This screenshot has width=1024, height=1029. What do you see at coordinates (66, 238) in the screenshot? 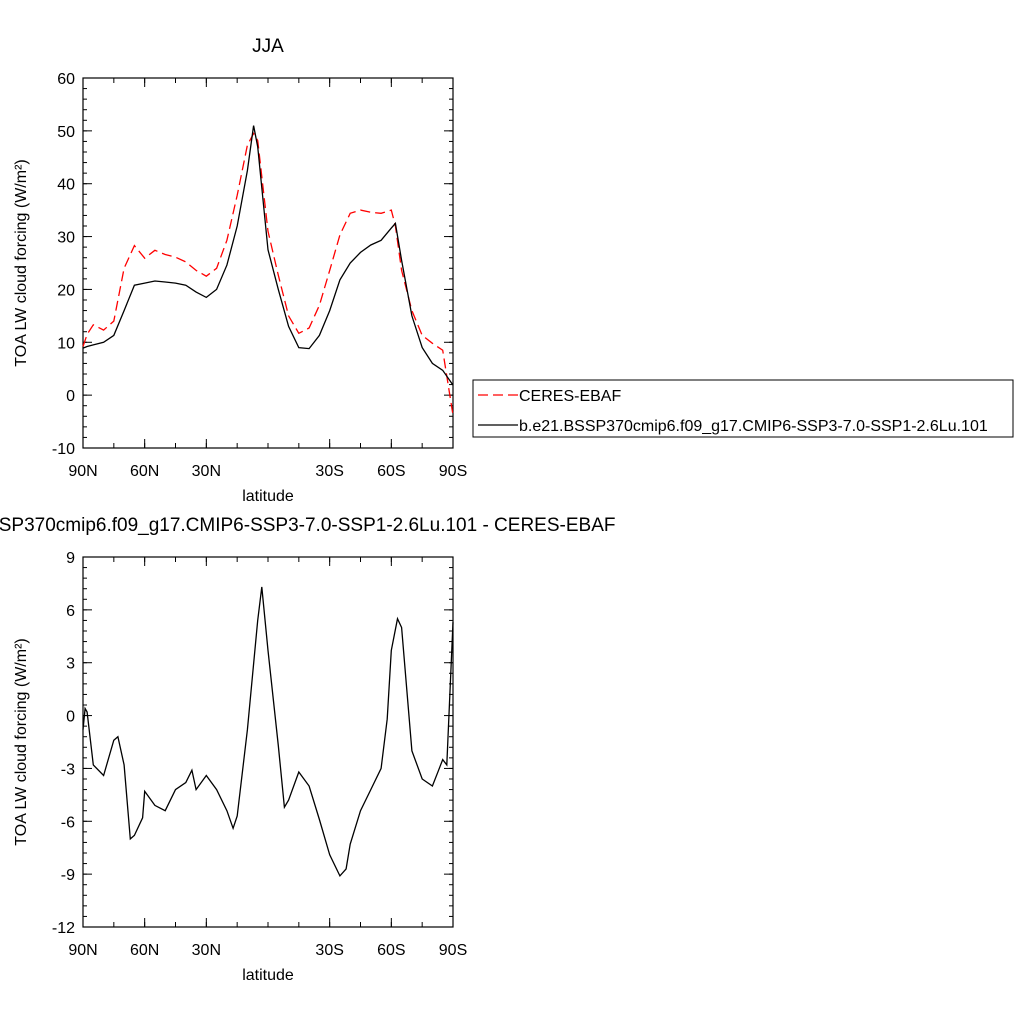
I see `y-tick-label: 30` at bounding box center [66, 238].